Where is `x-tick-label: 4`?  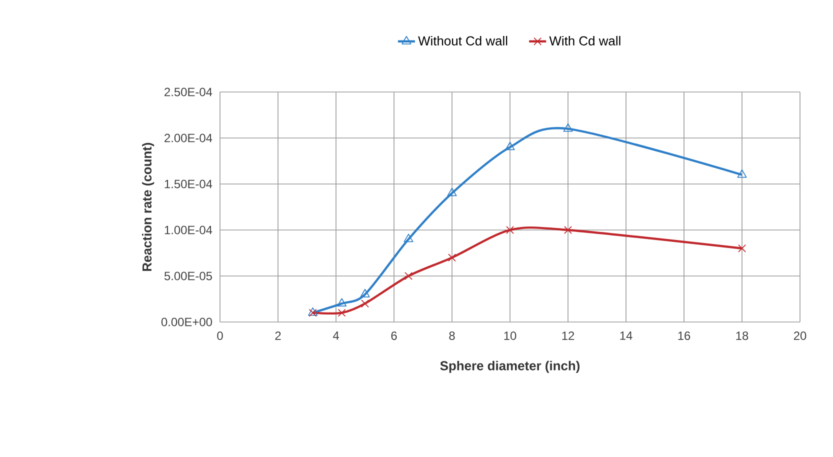
x-tick-label: 4 is located at coordinates (335, 336).